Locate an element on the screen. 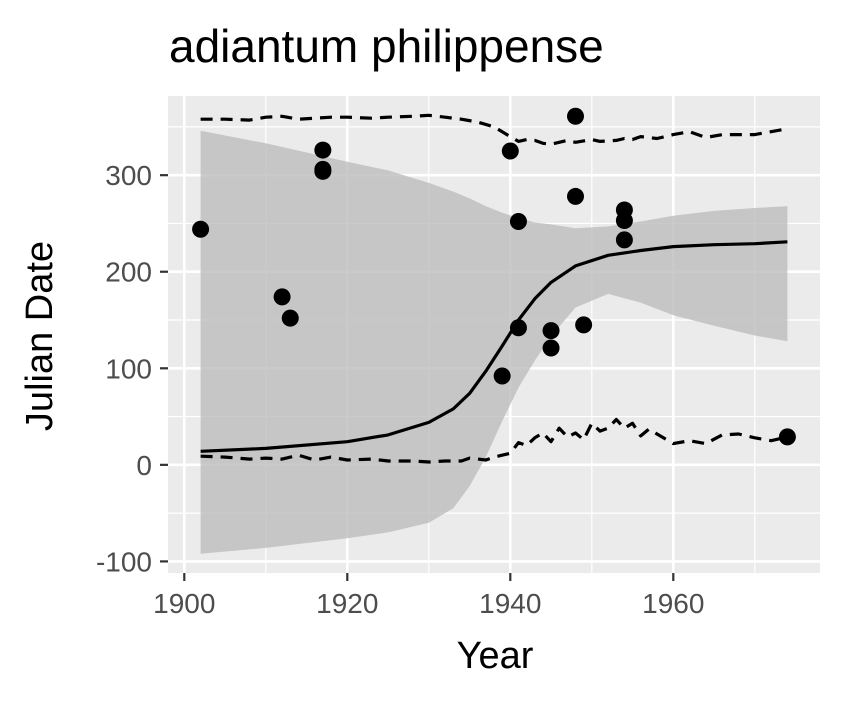 Image resolution: width=844 pixels, height=702 pixels. x-tick-label: 1940 is located at coordinates (510, 603).